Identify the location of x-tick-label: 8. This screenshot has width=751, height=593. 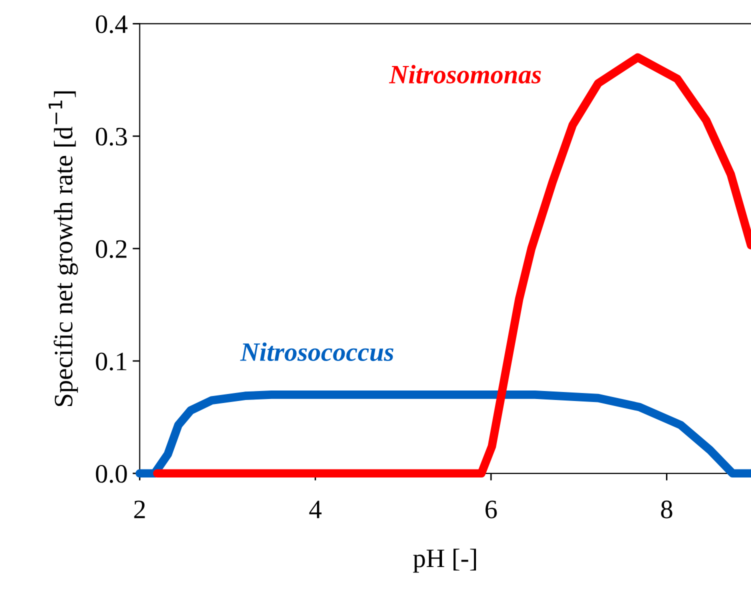
(666, 509).